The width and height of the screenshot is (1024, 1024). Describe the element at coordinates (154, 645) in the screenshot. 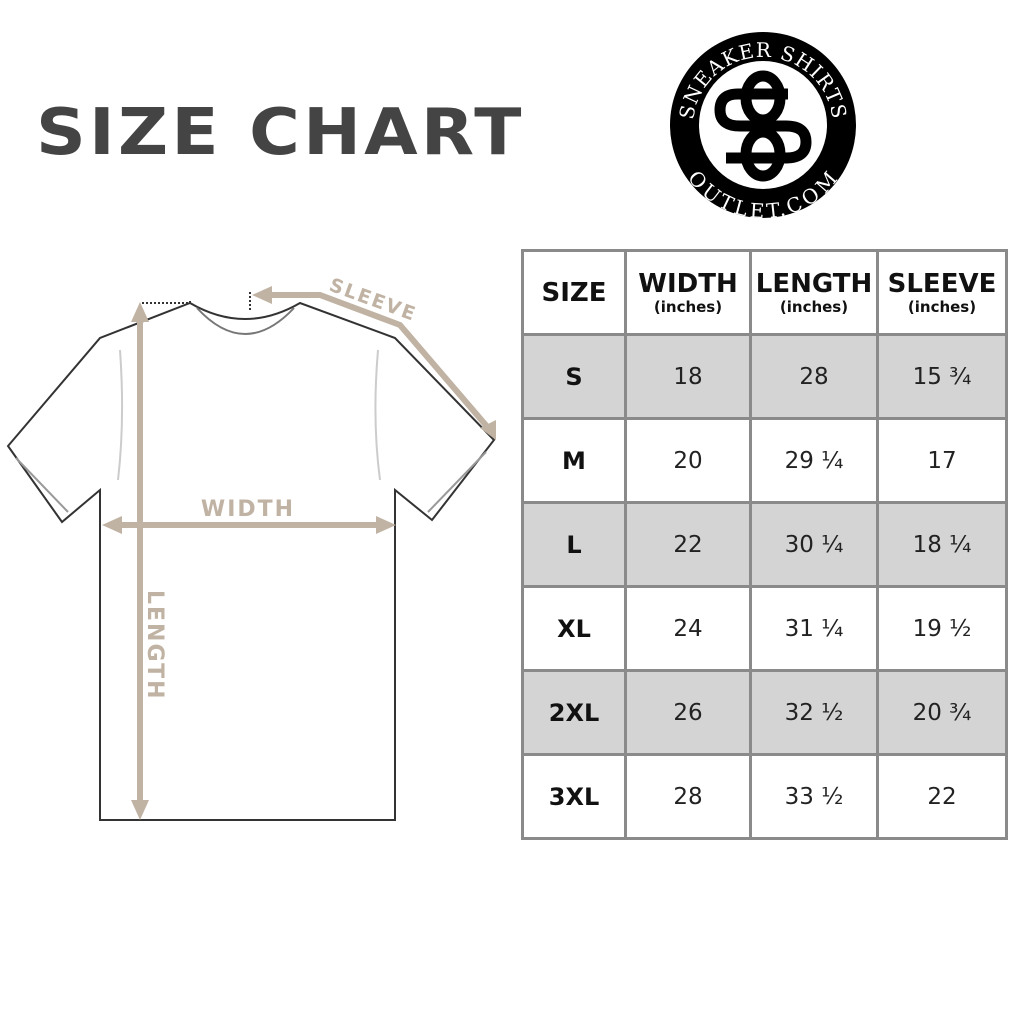

I see `length-label: LENGTH` at that location.